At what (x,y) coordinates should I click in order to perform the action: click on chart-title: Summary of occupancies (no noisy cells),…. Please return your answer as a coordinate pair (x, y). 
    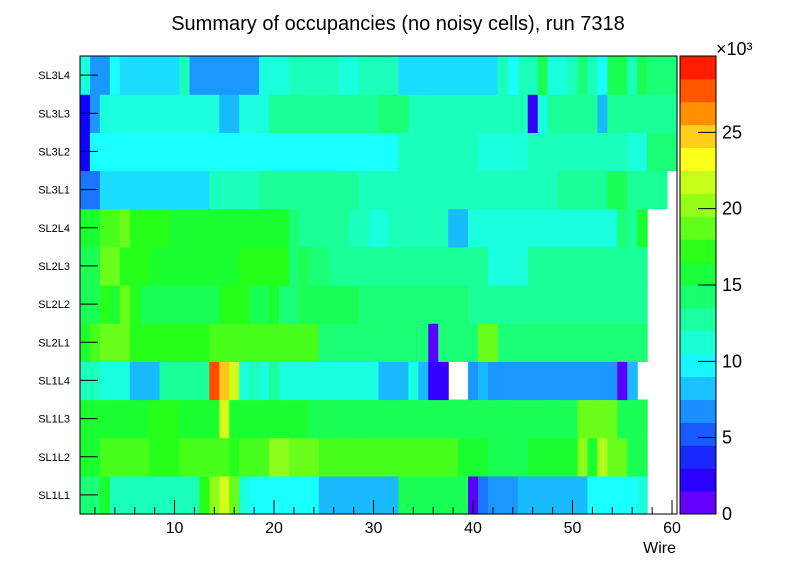
    Looking at the image, I should click on (398, 24).